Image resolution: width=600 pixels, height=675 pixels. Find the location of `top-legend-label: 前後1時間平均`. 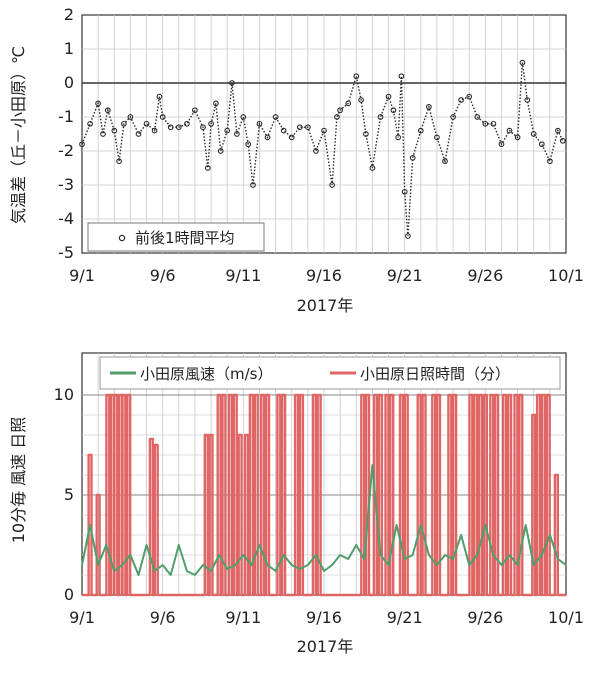

top-legend-label: 前後1時間平均 is located at coordinates (185, 238).